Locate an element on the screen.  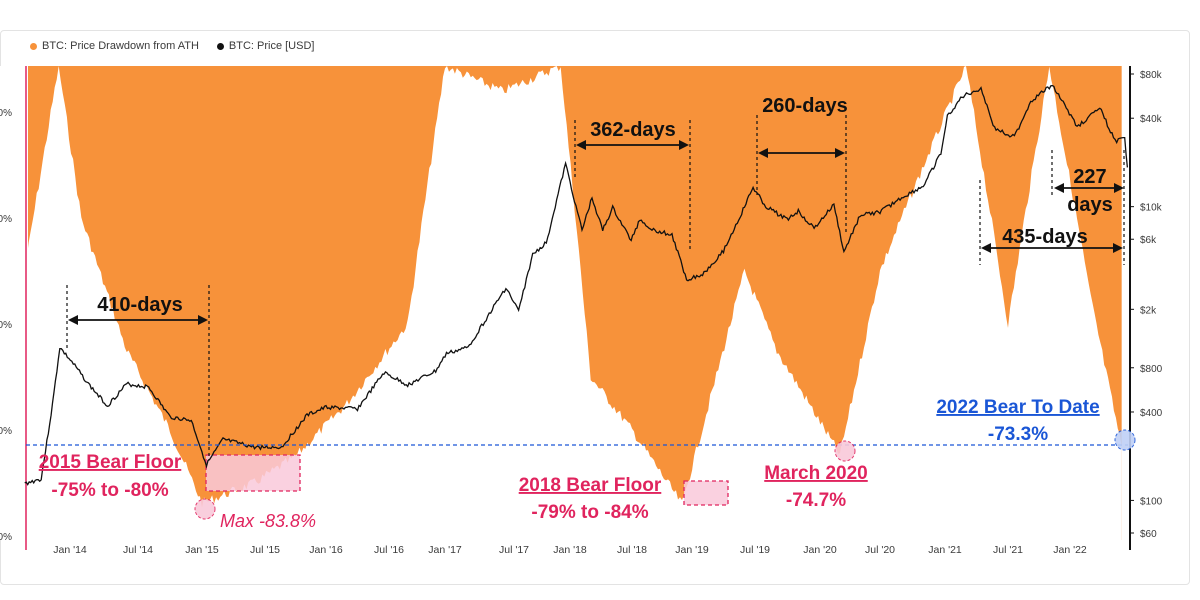
floor-box-2015-border is located at coordinates (253, 473).